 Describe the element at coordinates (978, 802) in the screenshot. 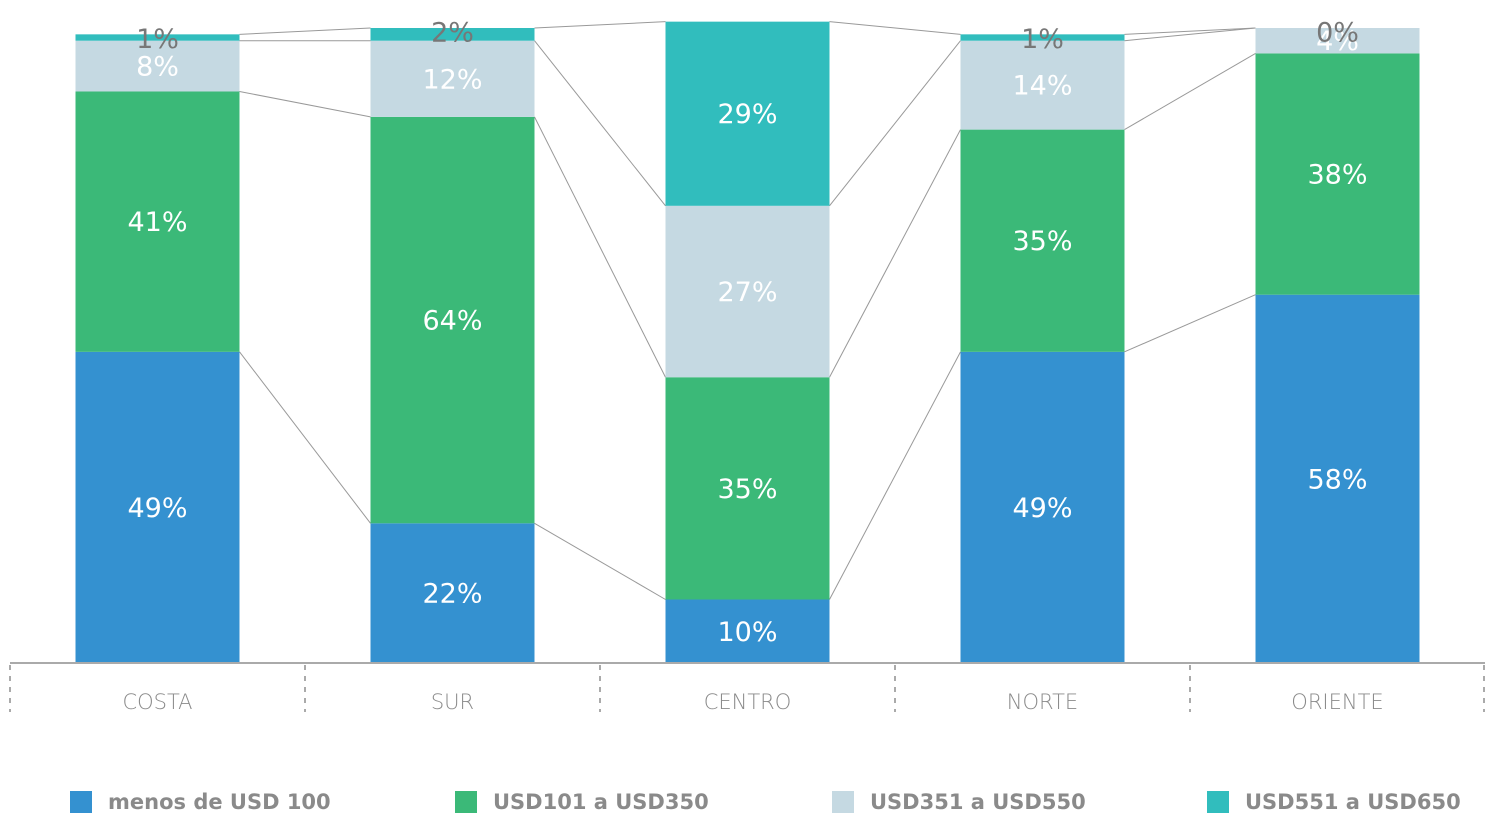

I see `legend-label: USD351 a USD550` at that location.